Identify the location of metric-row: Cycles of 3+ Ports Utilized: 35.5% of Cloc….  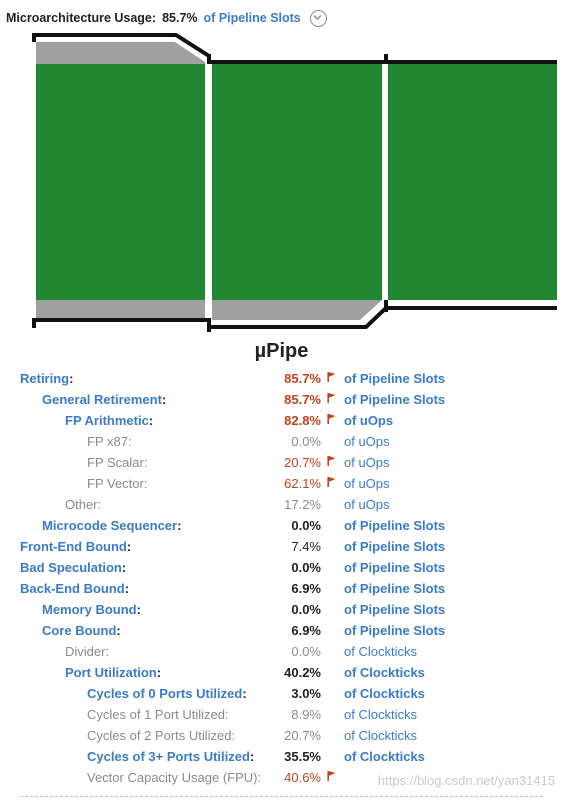
(281, 756).